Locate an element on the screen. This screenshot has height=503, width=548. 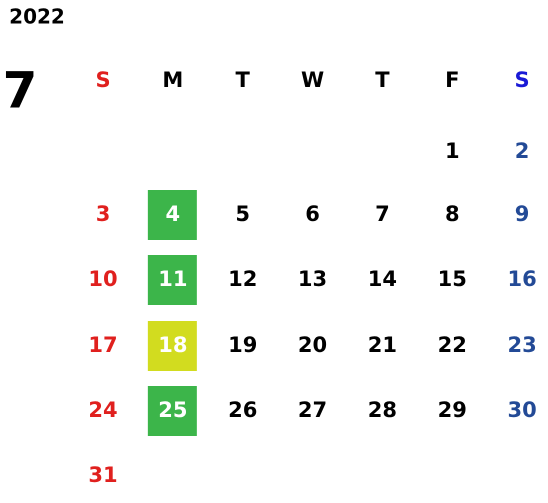
day: 27 is located at coordinates (312, 410).